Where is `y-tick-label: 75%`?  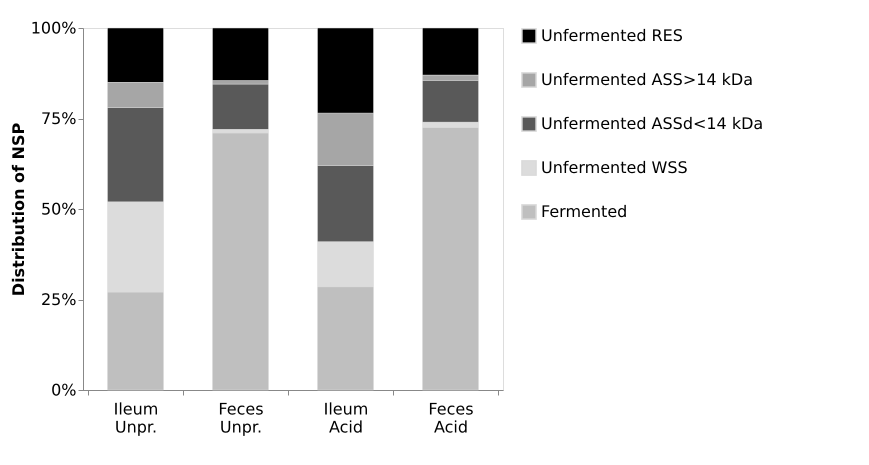 y-tick-label: 75% is located at coordinates (58, 118).